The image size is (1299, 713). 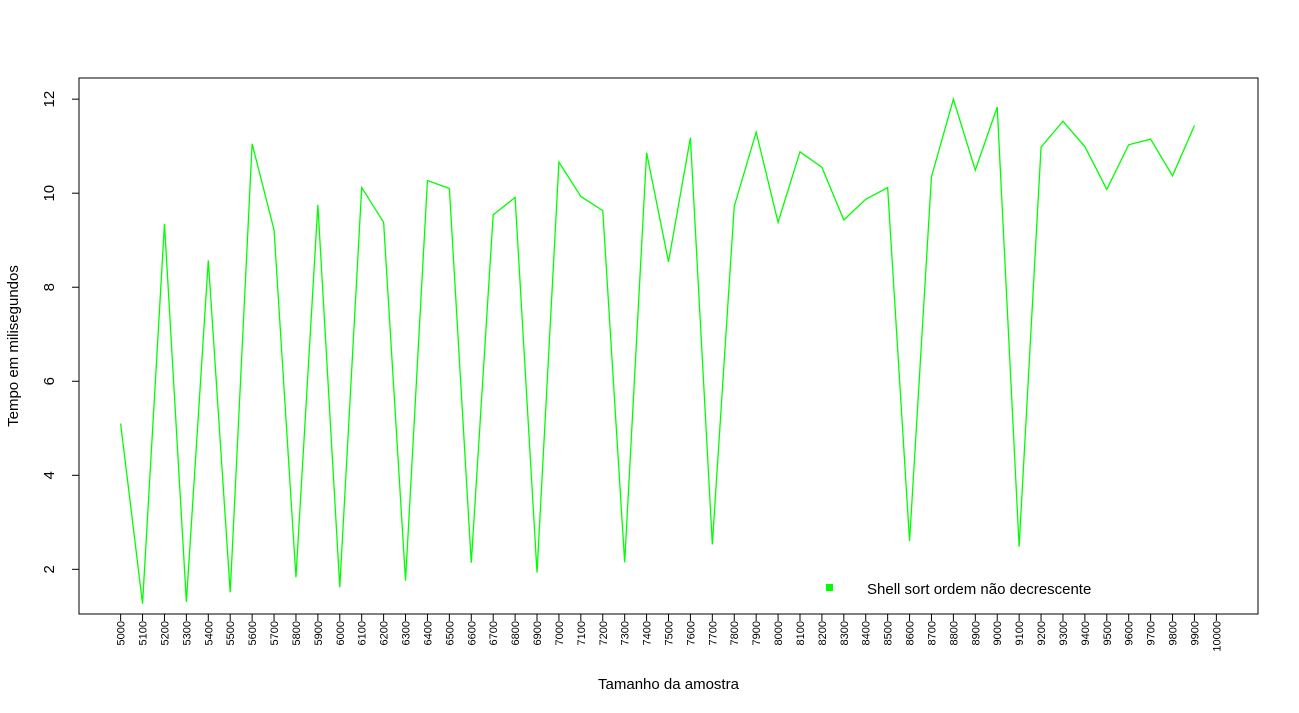 I want to click on x-tick-label: 7400, so click(x=648, y=633).